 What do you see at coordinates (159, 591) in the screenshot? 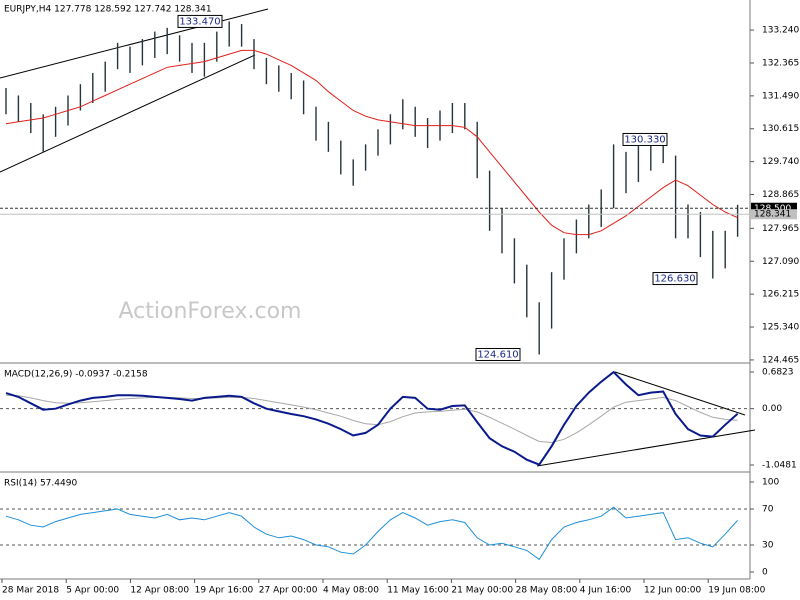
I see `x-tick-label: 12 Apr 08:00` at bounding box center [159, 591].